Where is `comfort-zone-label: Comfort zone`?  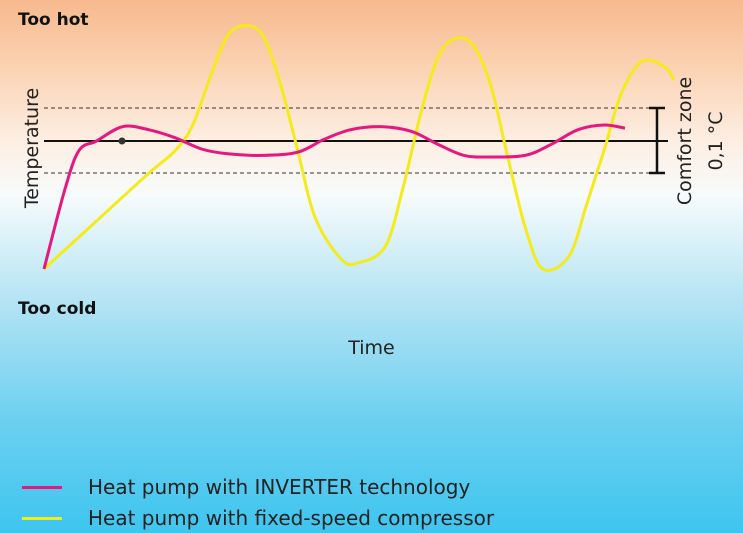
comfort-zone-label: Comfort zone is located at coordinates (685, 141).